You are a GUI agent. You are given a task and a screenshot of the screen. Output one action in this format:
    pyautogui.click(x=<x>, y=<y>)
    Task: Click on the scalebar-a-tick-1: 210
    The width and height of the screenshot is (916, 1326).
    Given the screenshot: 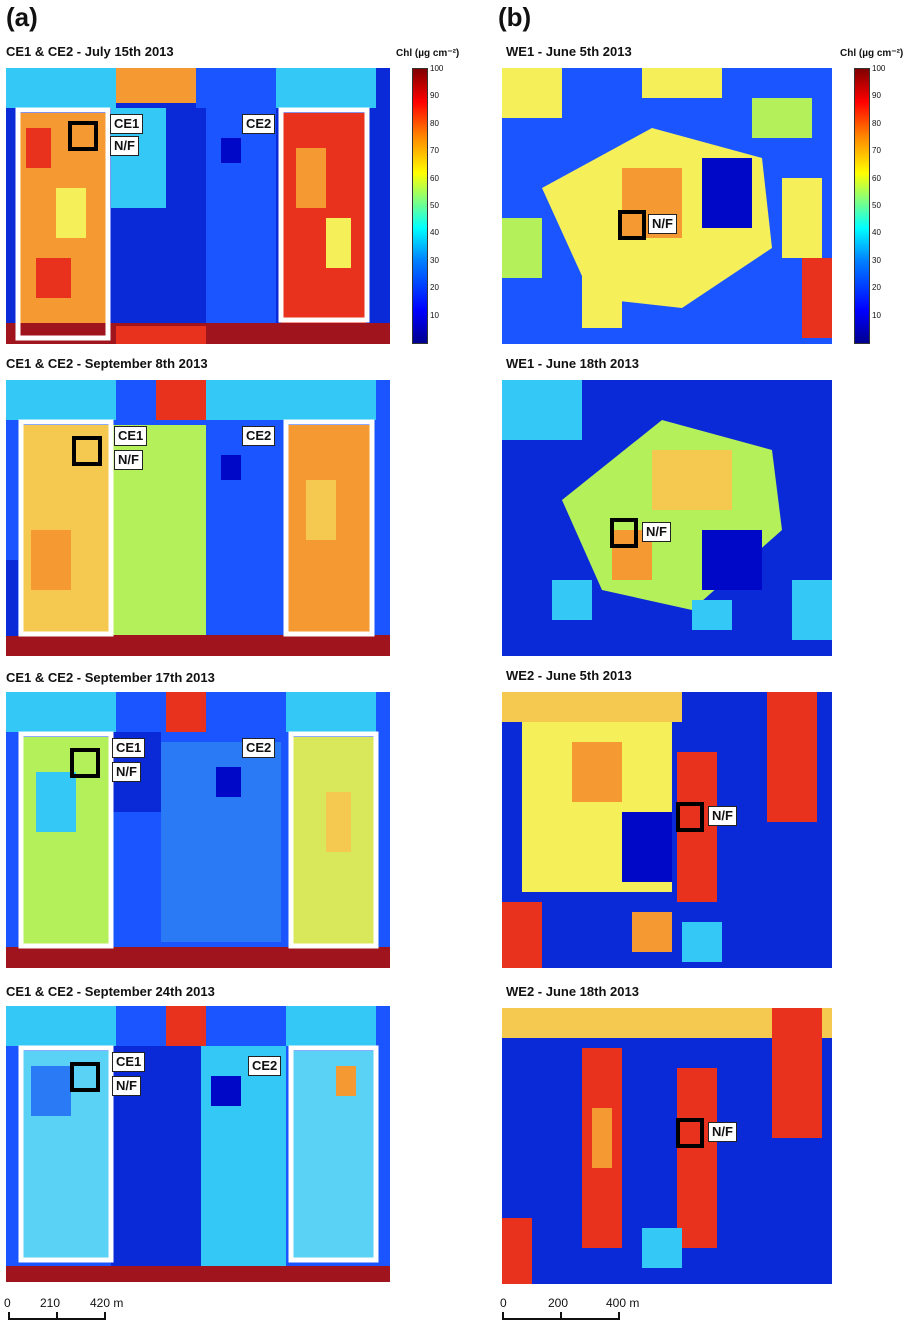 What is the action you would take?
    pyautogui.click(x=50, y=1303)
    